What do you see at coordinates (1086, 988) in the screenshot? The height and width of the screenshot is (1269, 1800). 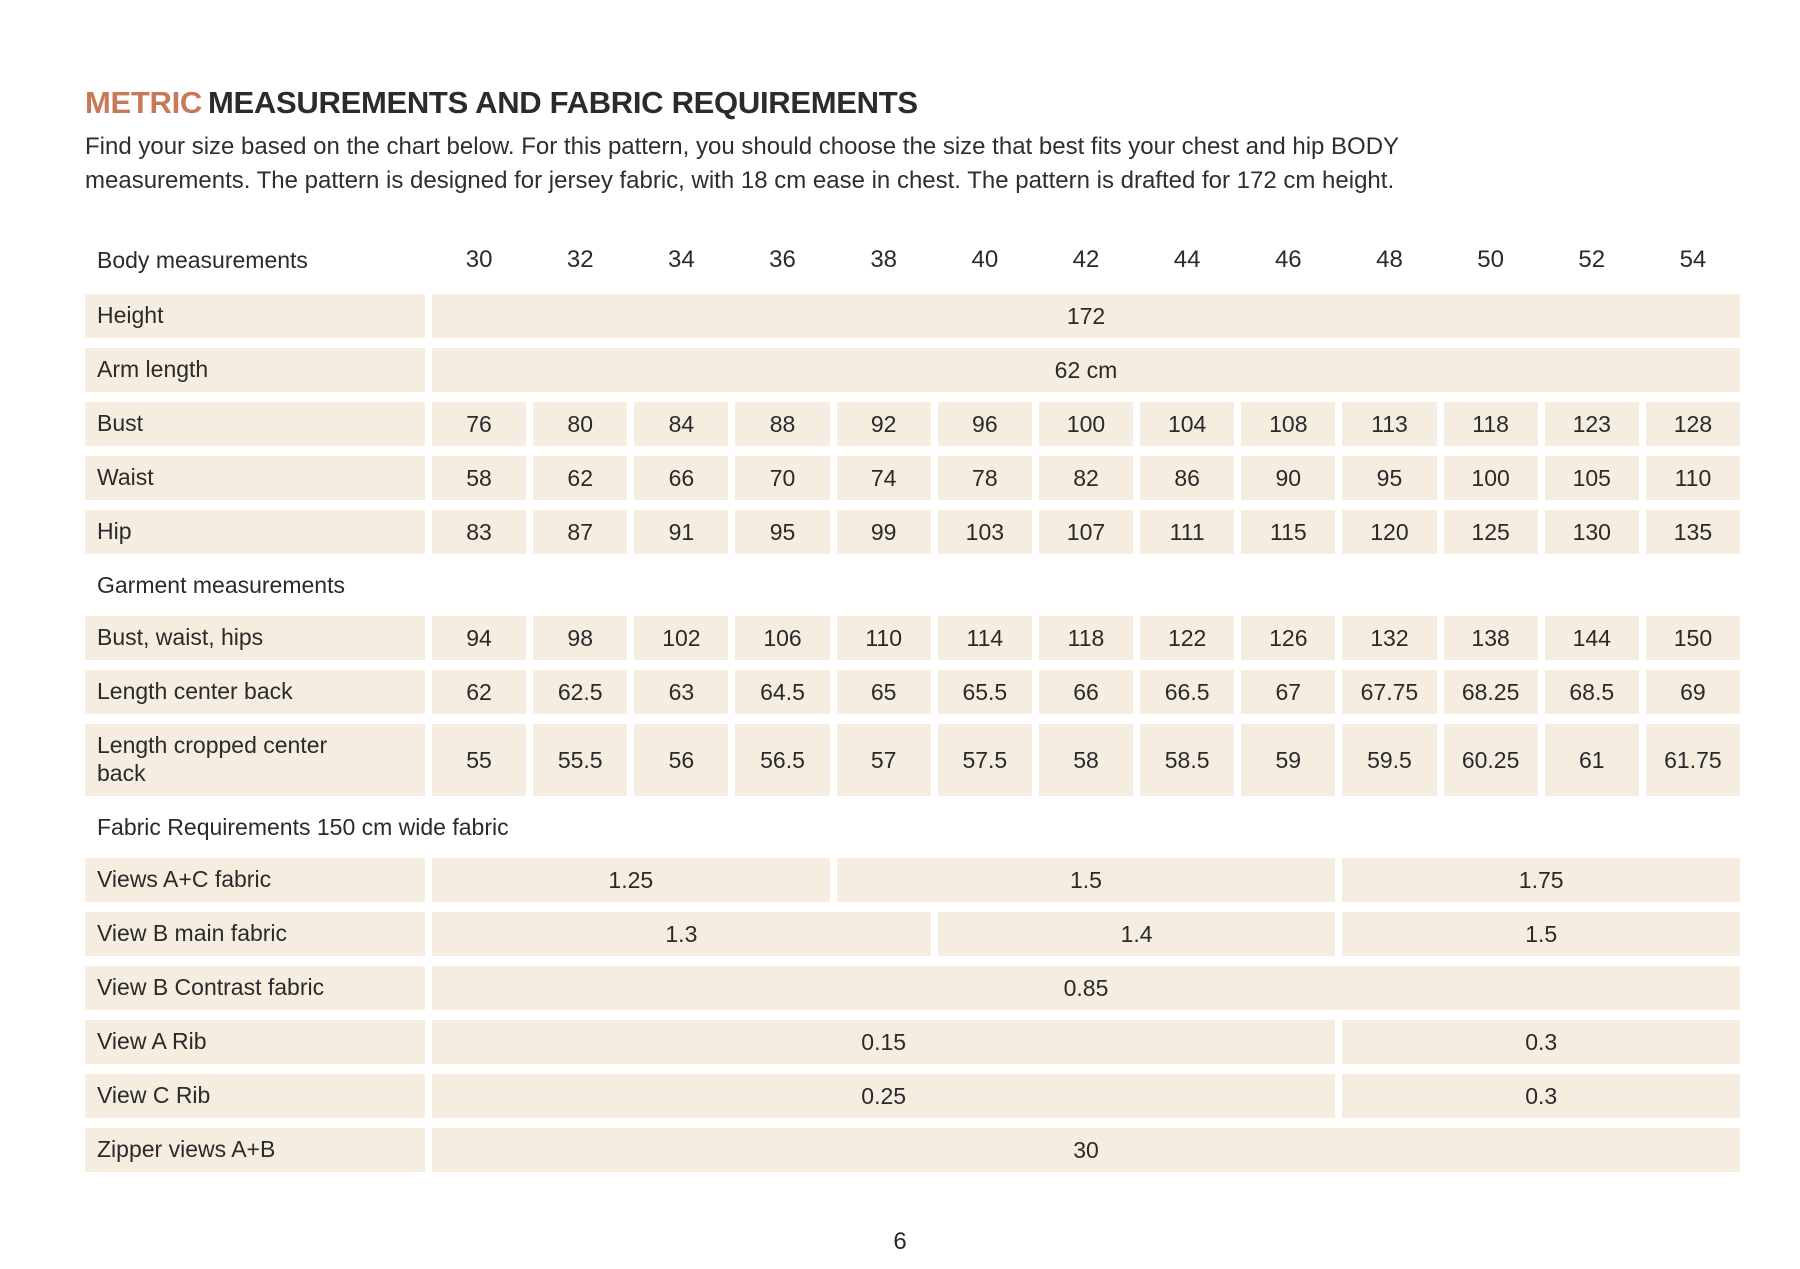 I see `measurement-cell: 0.85` at bounding box center [1086, 988].